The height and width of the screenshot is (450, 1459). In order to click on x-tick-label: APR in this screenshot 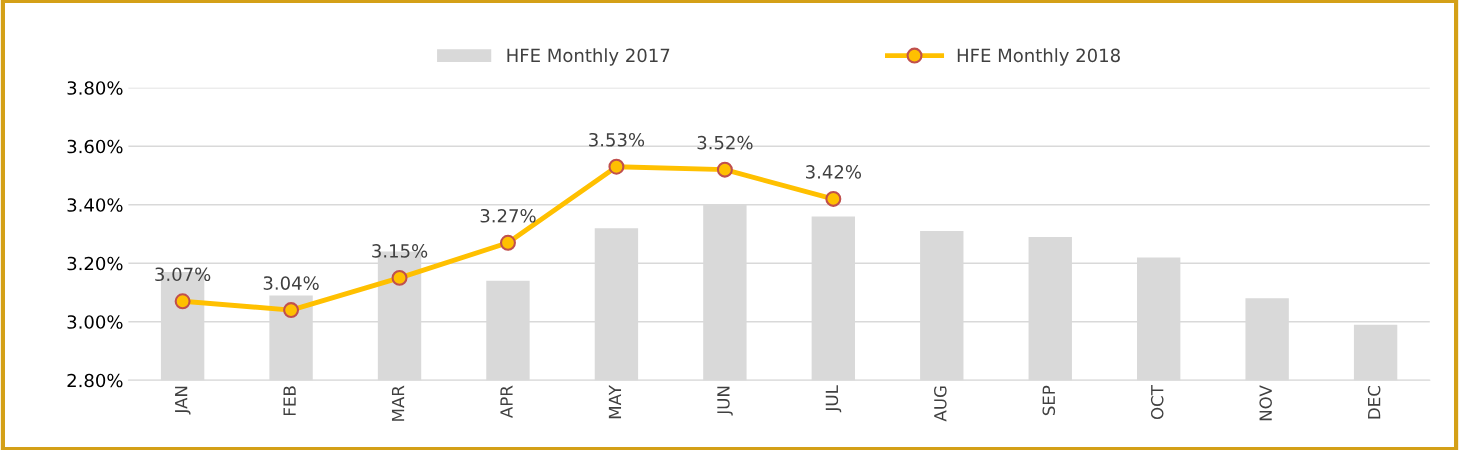, I will do `click(506, 402)`.